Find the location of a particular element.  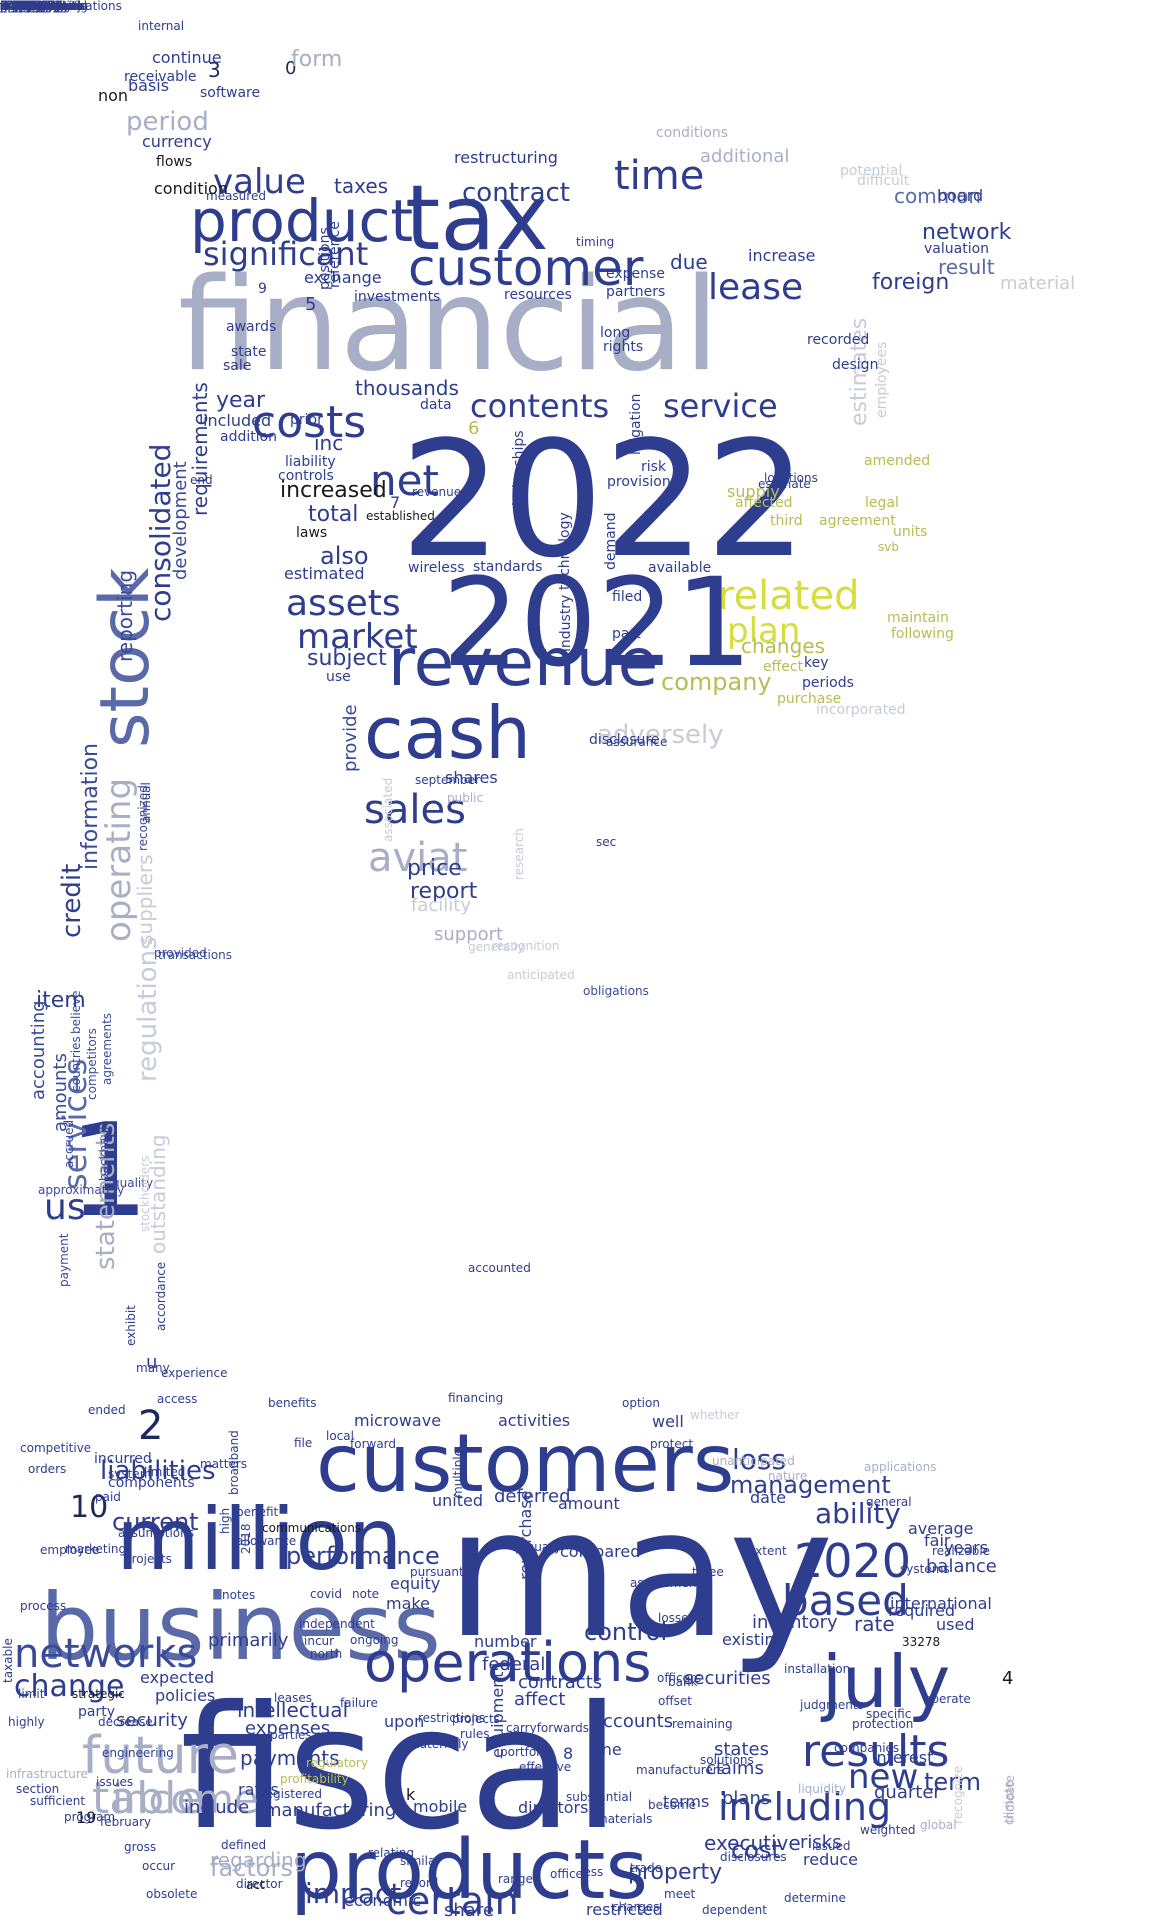

word-price: price is located at coordinates (434, 868).